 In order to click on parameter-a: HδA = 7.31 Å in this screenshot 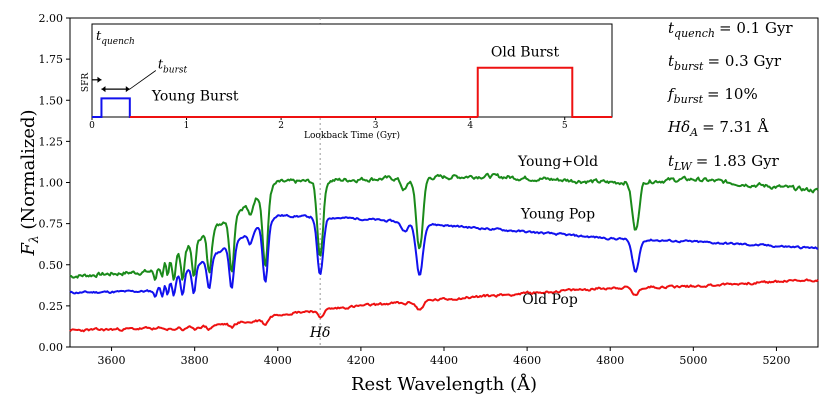, I will do `click(718, 128)`.